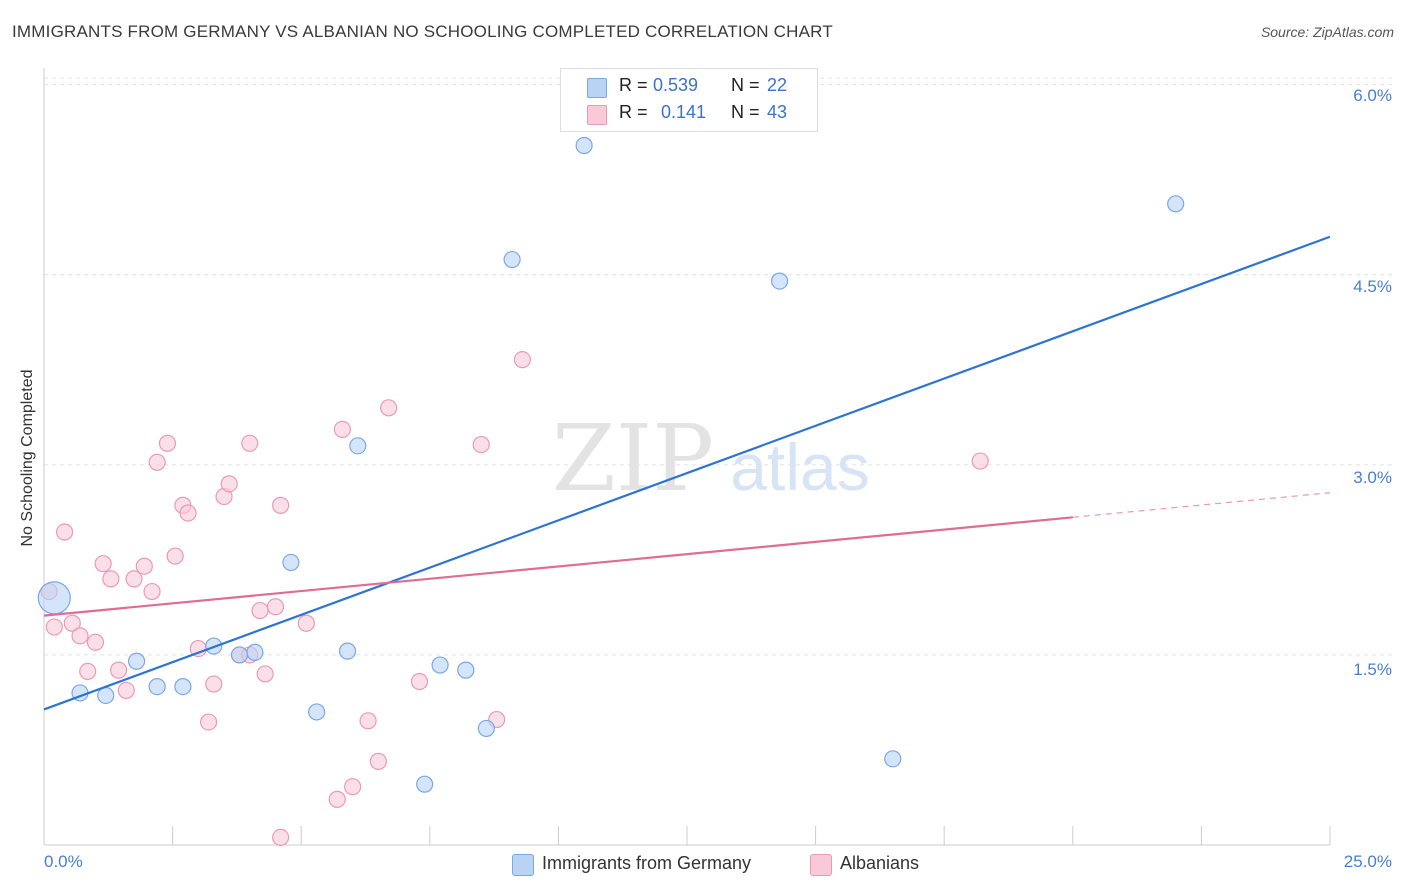 This screenshot has height=892, width=1406. What do you see at coordinates (63, 861) in the screenshot?
I see `x-tick-label: 0.0%` at bounding box center [63, 861].